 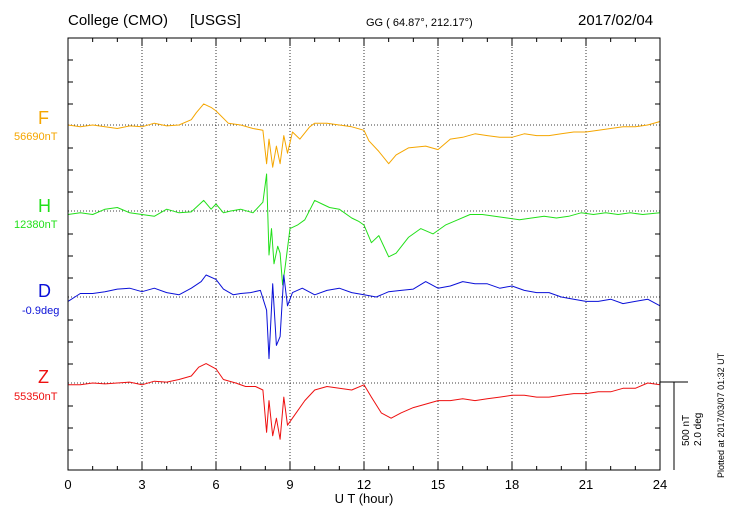 I want to click on x-tick-label: 9, so click(x=289, y=484).